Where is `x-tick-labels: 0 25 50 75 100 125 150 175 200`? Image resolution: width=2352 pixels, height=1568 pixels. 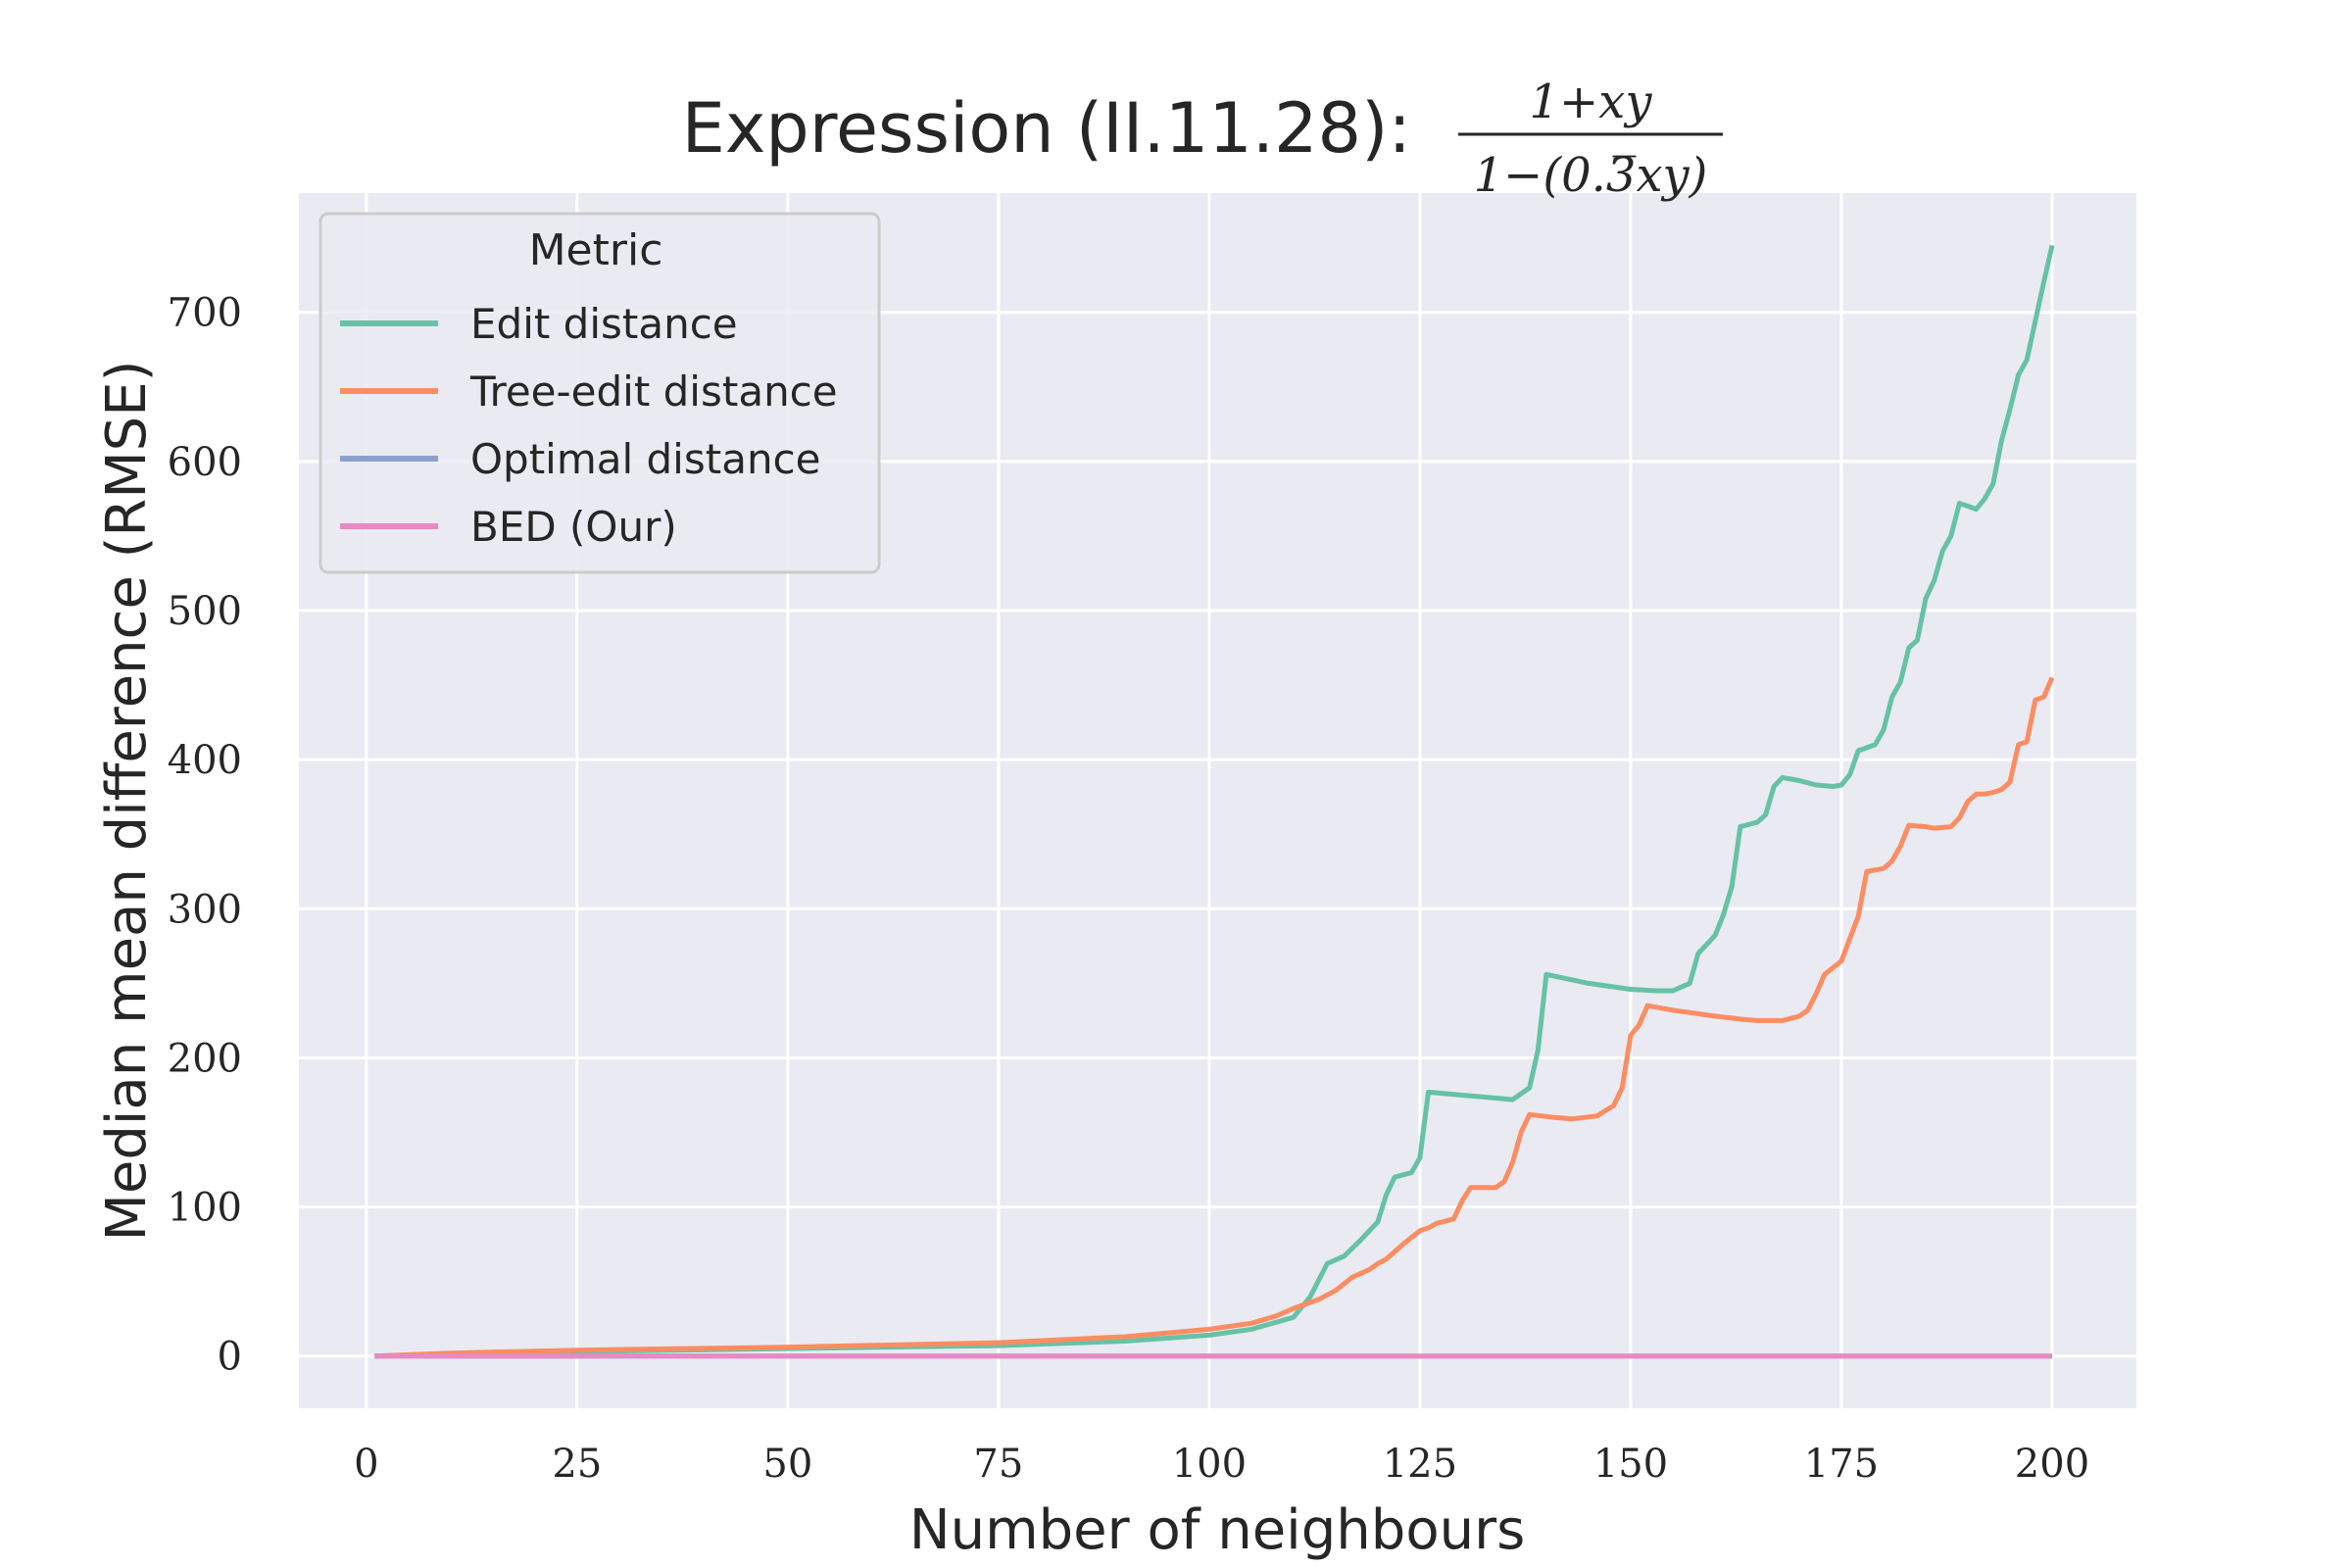
x-tick-labels: 0 25 50 75 100 125 150 175 200 is located at coordinates (1221, 1464).